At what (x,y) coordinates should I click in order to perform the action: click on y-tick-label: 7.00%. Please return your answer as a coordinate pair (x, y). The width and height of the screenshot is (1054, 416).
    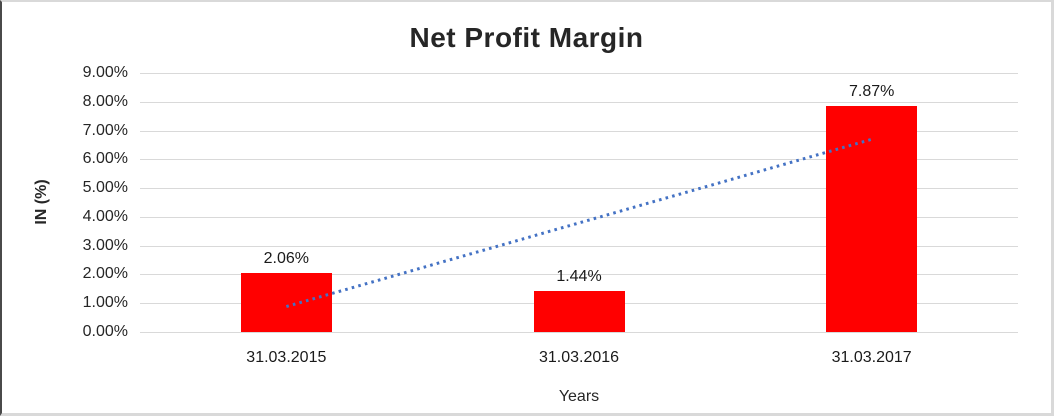
    Looking at the image, I should click on (105, 130).